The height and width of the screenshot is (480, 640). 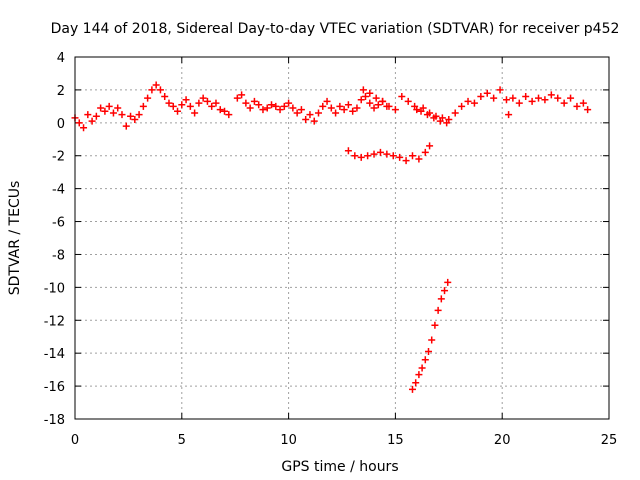 What do you see at coordinates (288, 440) in the screenshot?
I see `x-tick-label: 10` at bounding box center [288, 440].